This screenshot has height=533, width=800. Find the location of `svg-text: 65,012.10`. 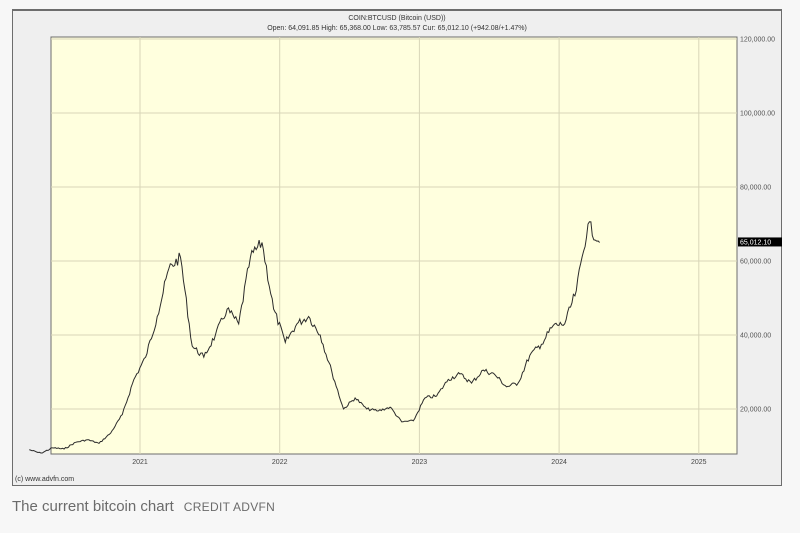

svg-text: 65,012.10 is located at coordinates (755, 242).